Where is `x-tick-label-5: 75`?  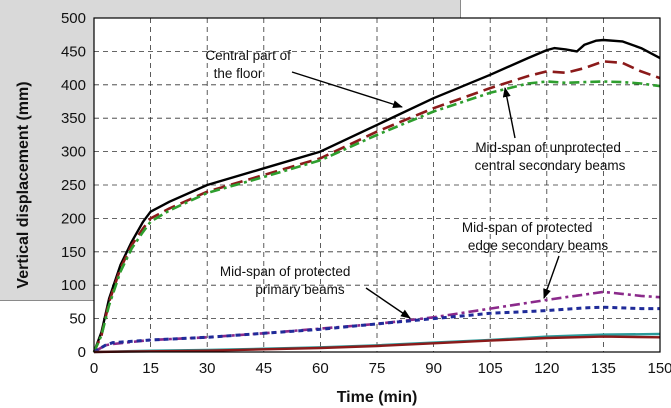 x-tick-label-5: 75 is located at coordinates (377, 368).